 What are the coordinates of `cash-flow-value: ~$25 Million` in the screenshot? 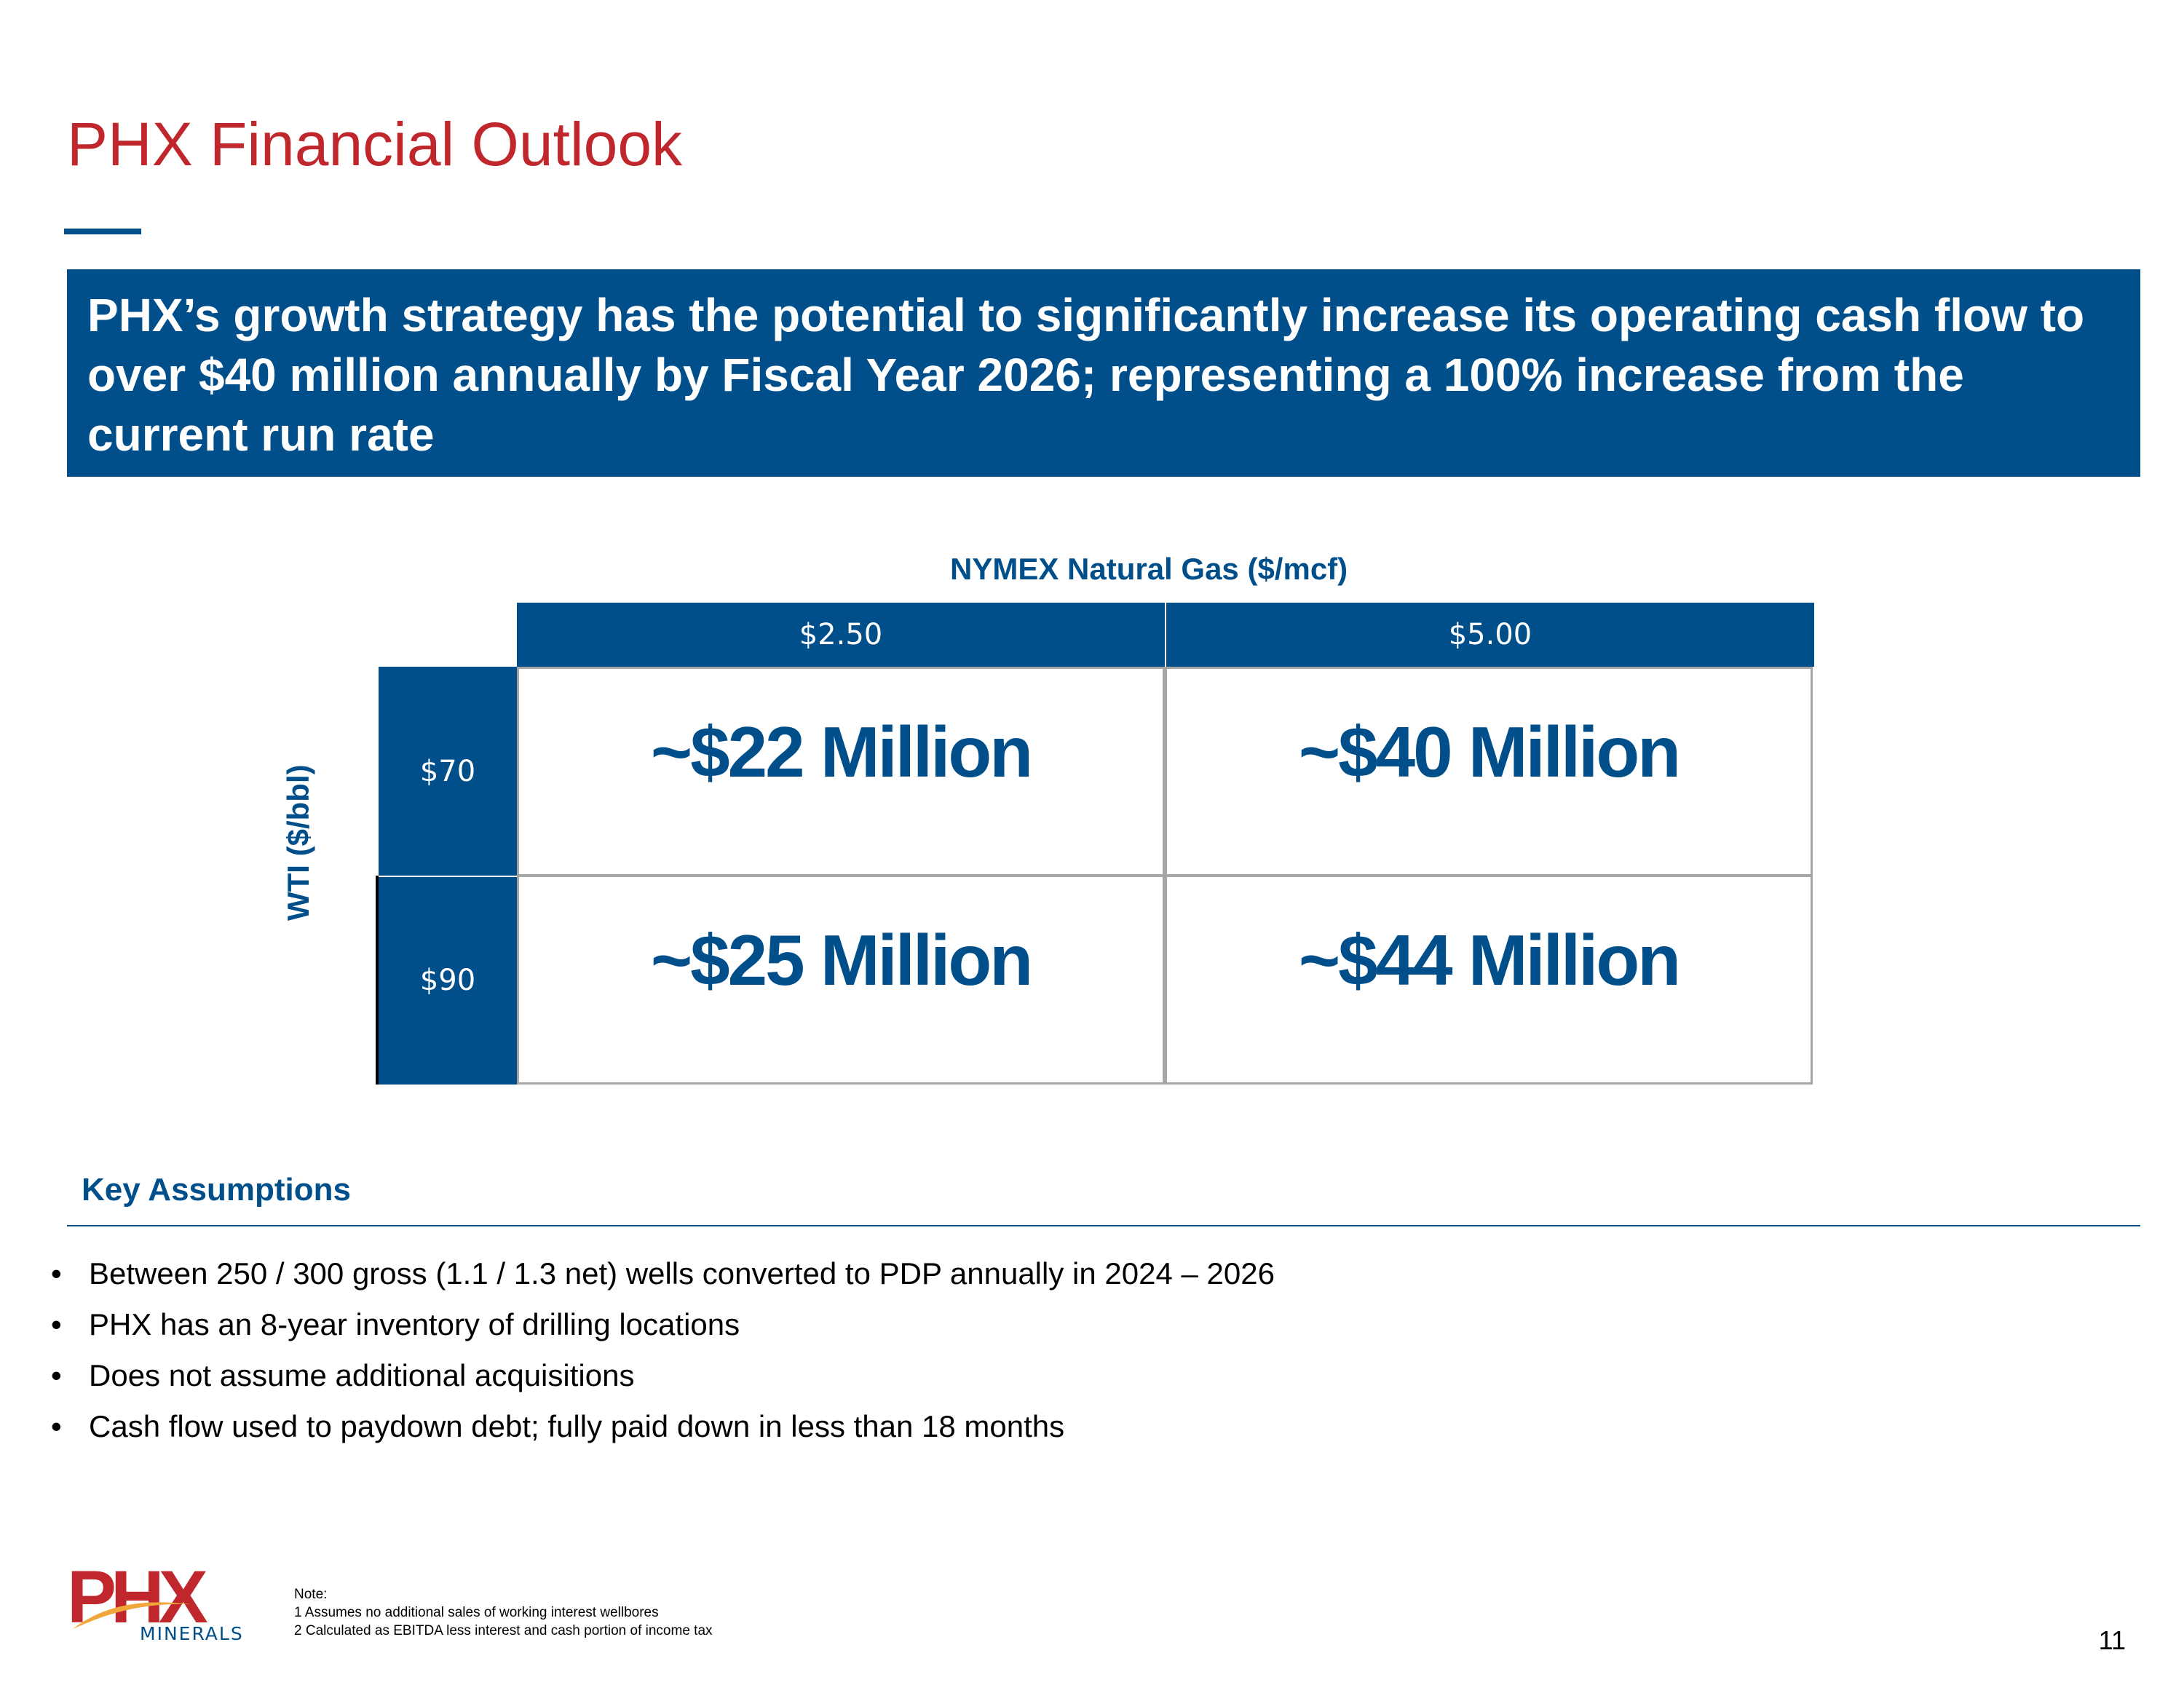 It's located at (841, 960).